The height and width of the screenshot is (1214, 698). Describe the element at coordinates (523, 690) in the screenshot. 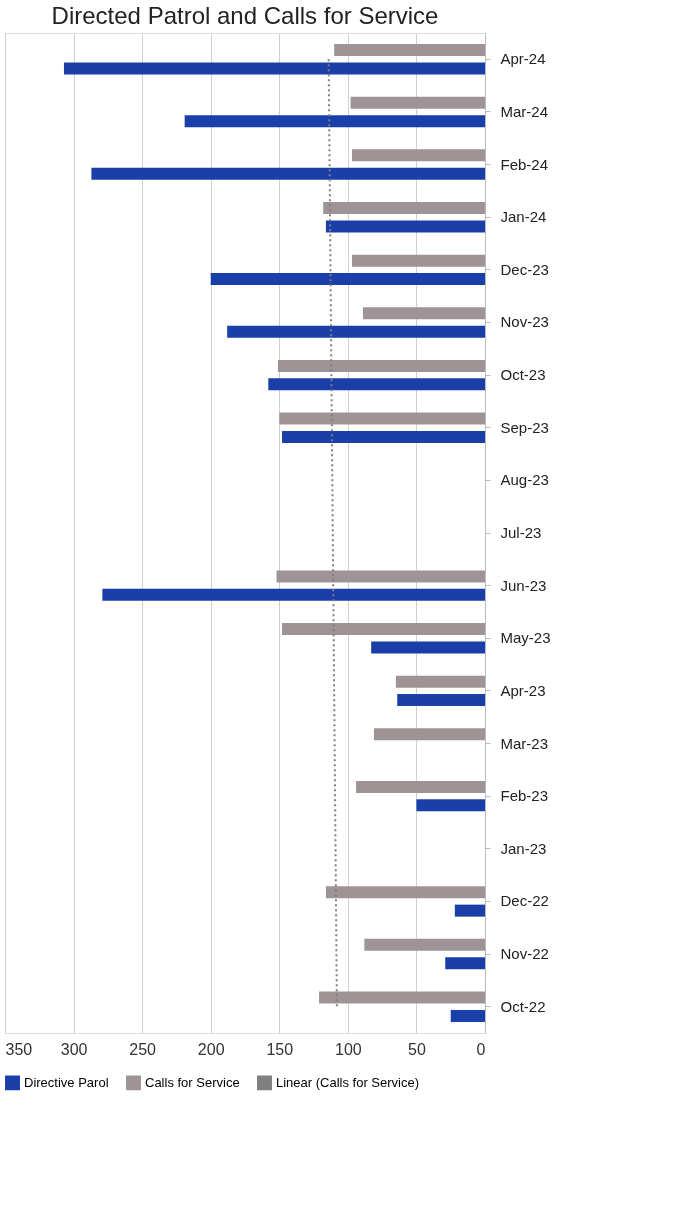

I see `y-tick-label: Apr-23` at that location.